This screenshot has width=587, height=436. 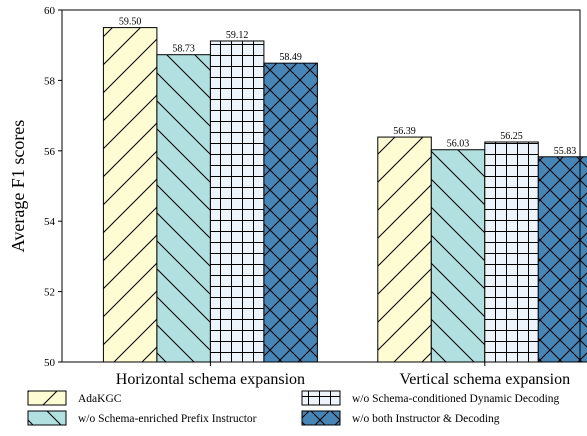 What do you see at coordinates (237, 35) in the screenshot?
I see `bar-value-label: 59.12` at bounding box center [237, 35].